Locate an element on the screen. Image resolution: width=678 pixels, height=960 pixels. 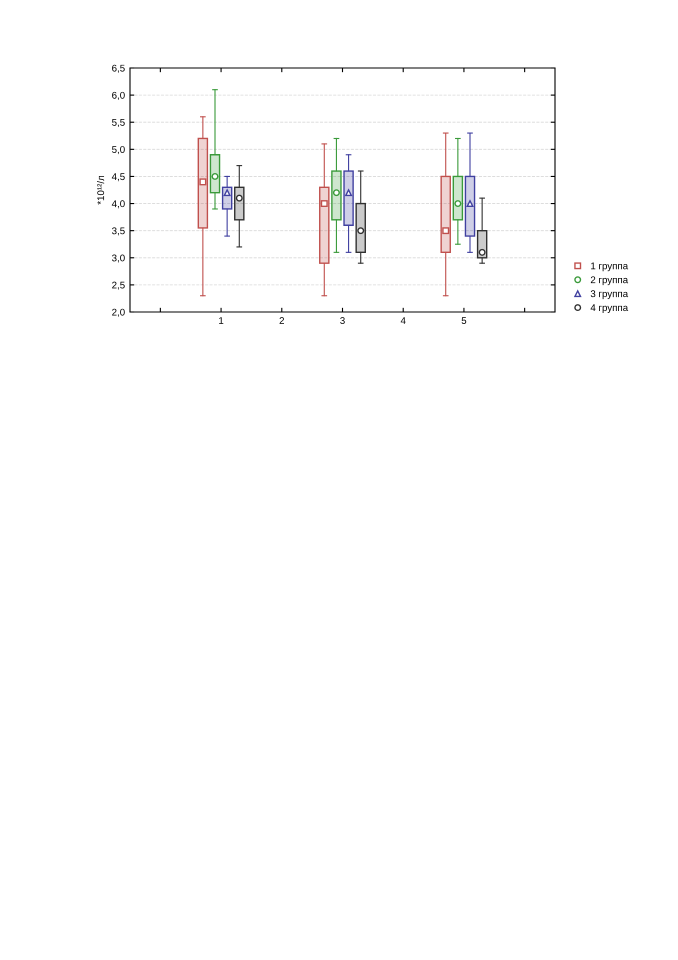
legend-label: 4 группа is located at coordinates (609, 309).